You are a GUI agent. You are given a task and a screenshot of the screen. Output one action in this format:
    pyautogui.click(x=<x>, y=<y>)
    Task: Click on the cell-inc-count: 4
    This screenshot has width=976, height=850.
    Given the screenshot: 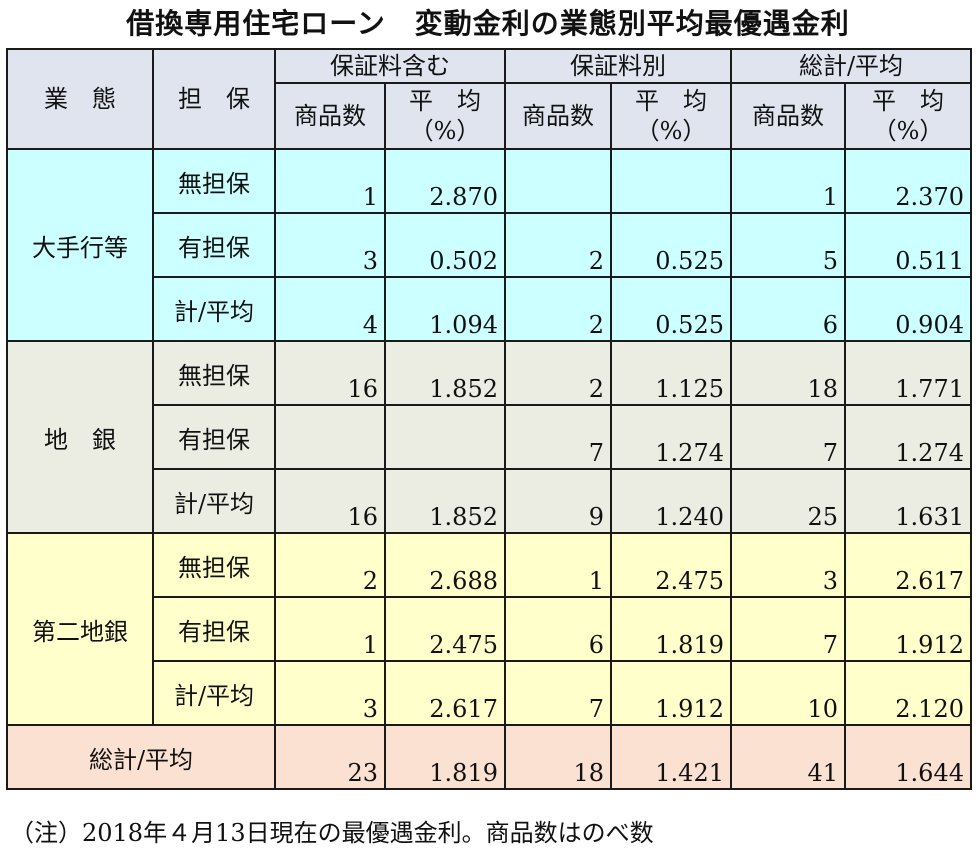 What is the action you would take?
    pyautogui.click(x=330, y=309)
    